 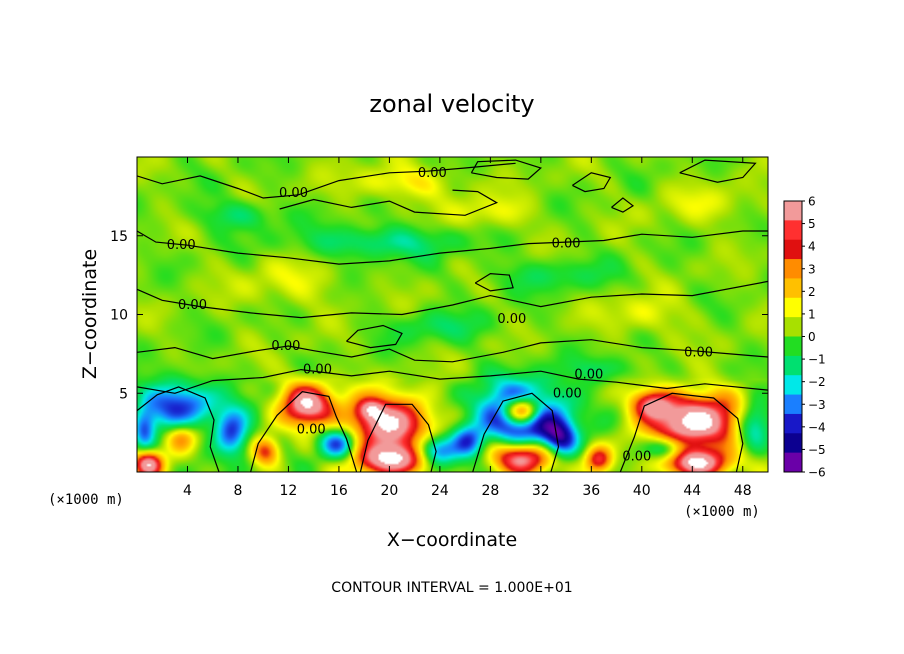 What do you see at coordinates (817, 360) in the screenshot?
I see `colorbar-tick-label: −1` at bounding box center [817, 360].